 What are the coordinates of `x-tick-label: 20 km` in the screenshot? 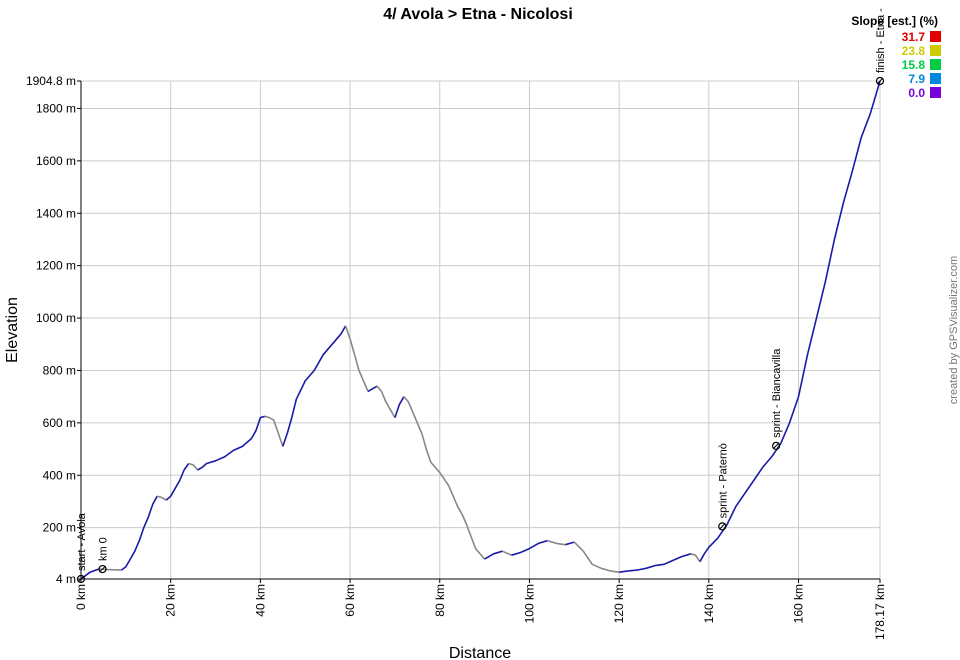 It's located at (171, 600).